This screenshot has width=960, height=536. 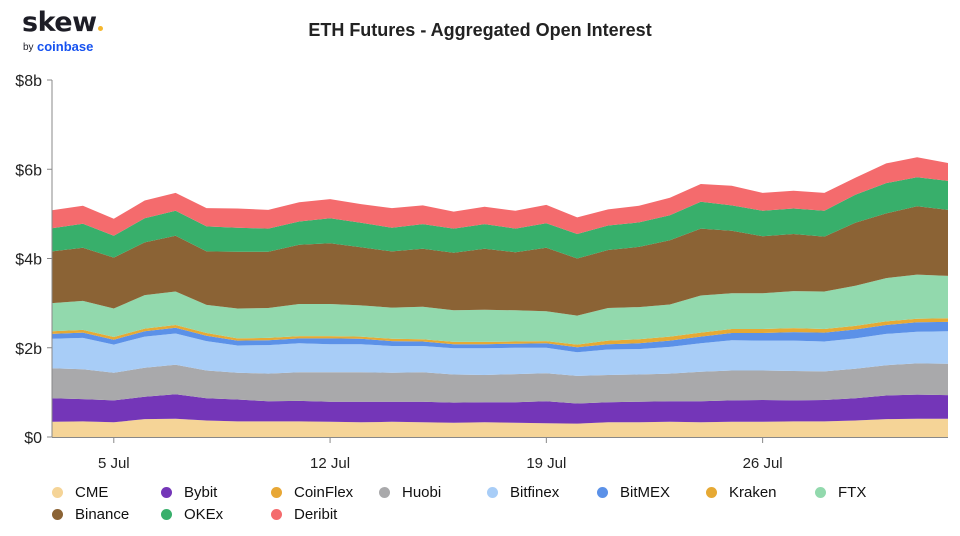 I want to click on legend-item-bitmex: BitMEX, so click(x=633, y=492).